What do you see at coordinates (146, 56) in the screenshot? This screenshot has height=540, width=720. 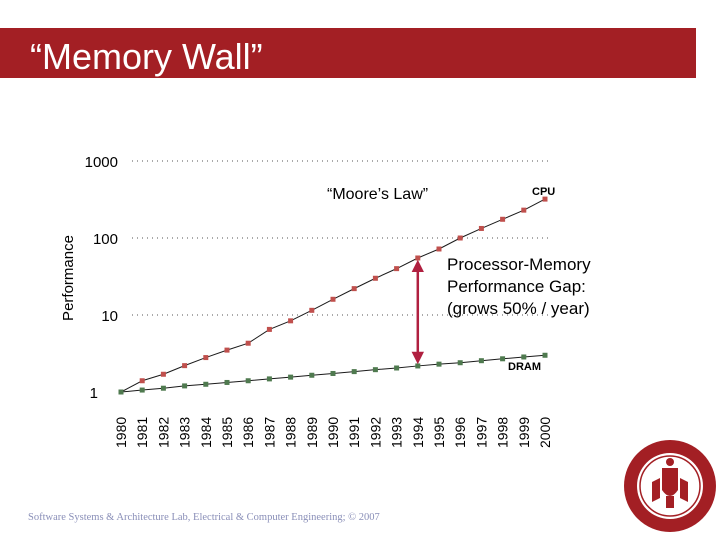 I see `slide-title: “Memory Wall”` at bounding box center [146, 56].